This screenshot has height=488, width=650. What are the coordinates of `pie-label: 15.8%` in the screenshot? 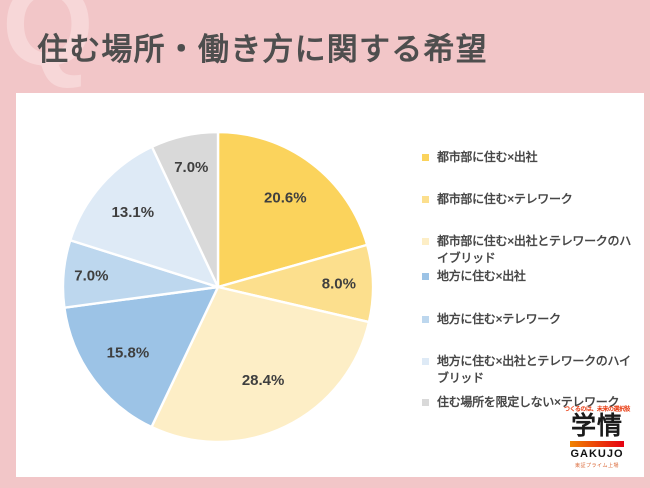 It's located at (128, 352).